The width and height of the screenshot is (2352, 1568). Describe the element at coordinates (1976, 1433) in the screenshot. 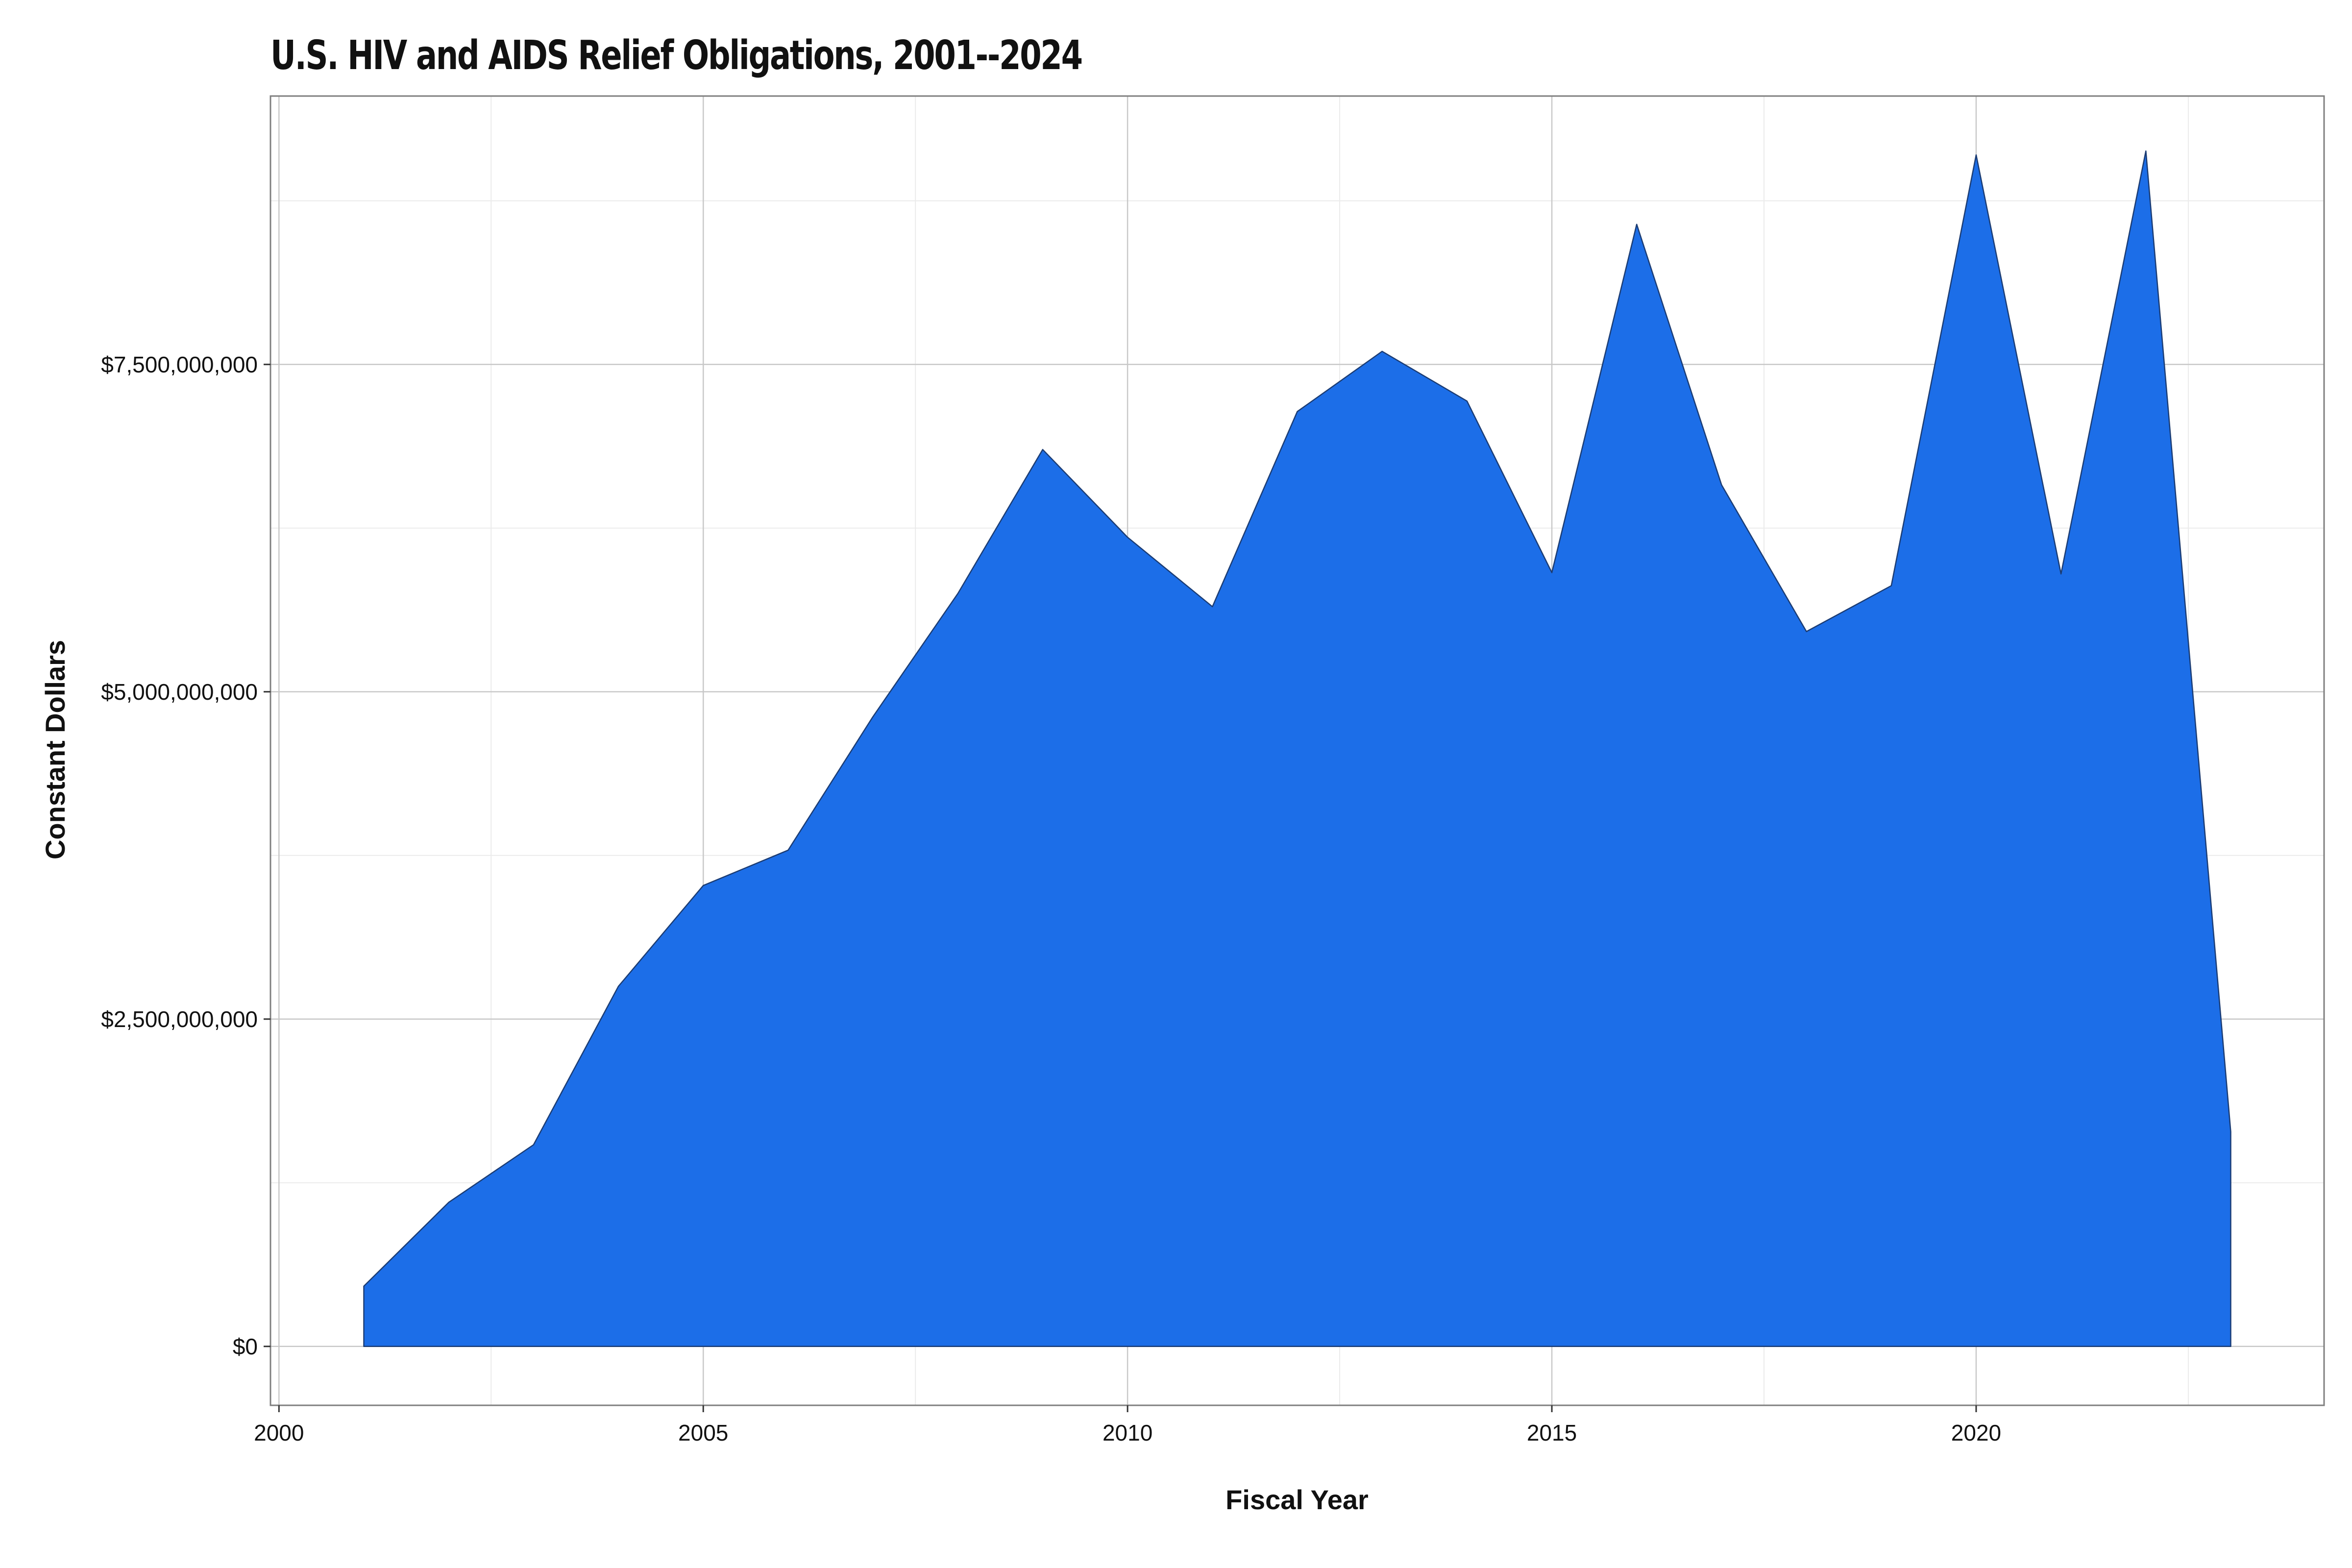

I see `x-tick-label: 2020` at that location.